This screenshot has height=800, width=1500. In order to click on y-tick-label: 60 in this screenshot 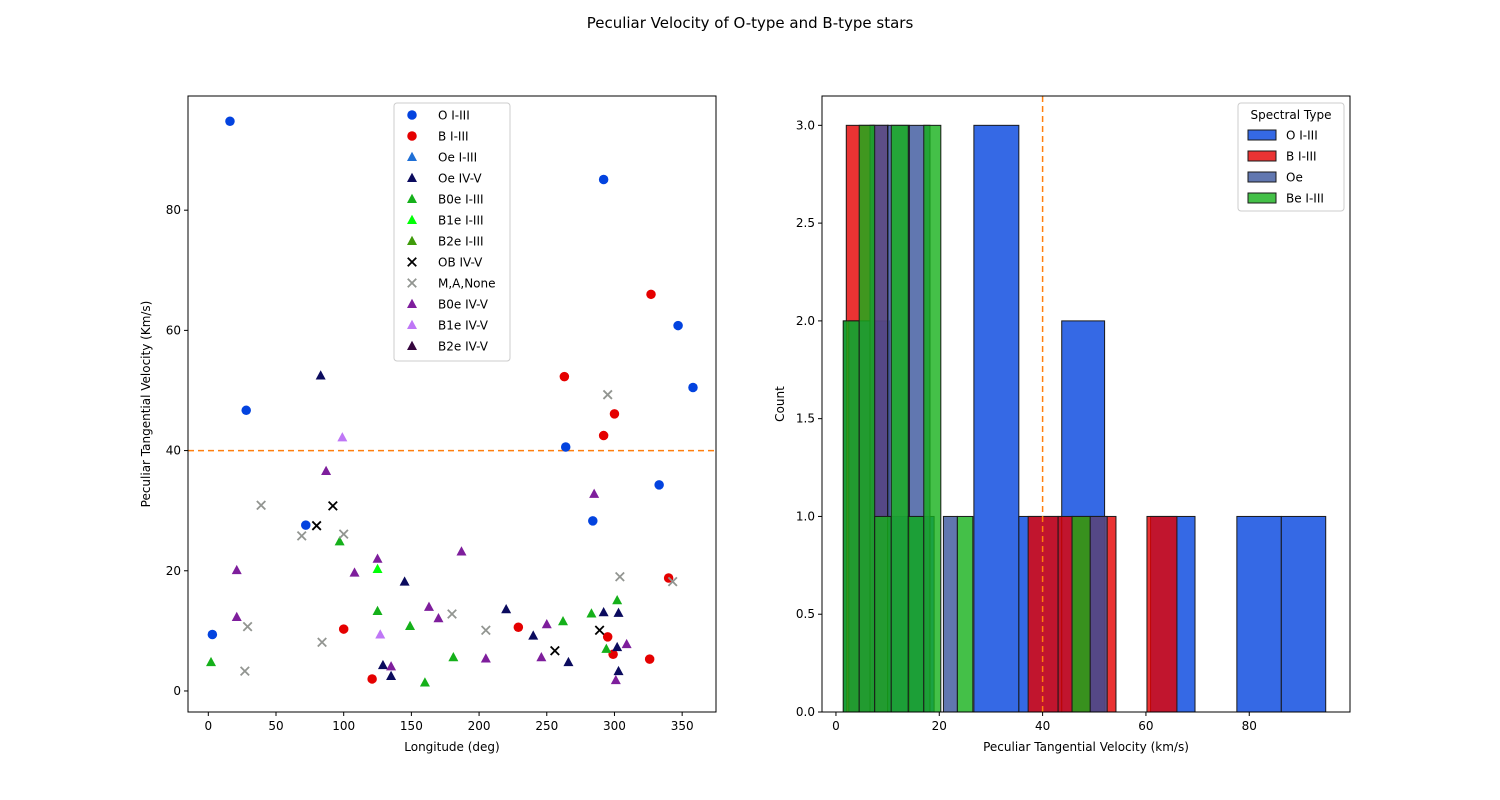, I will do `click(173, 330)`.